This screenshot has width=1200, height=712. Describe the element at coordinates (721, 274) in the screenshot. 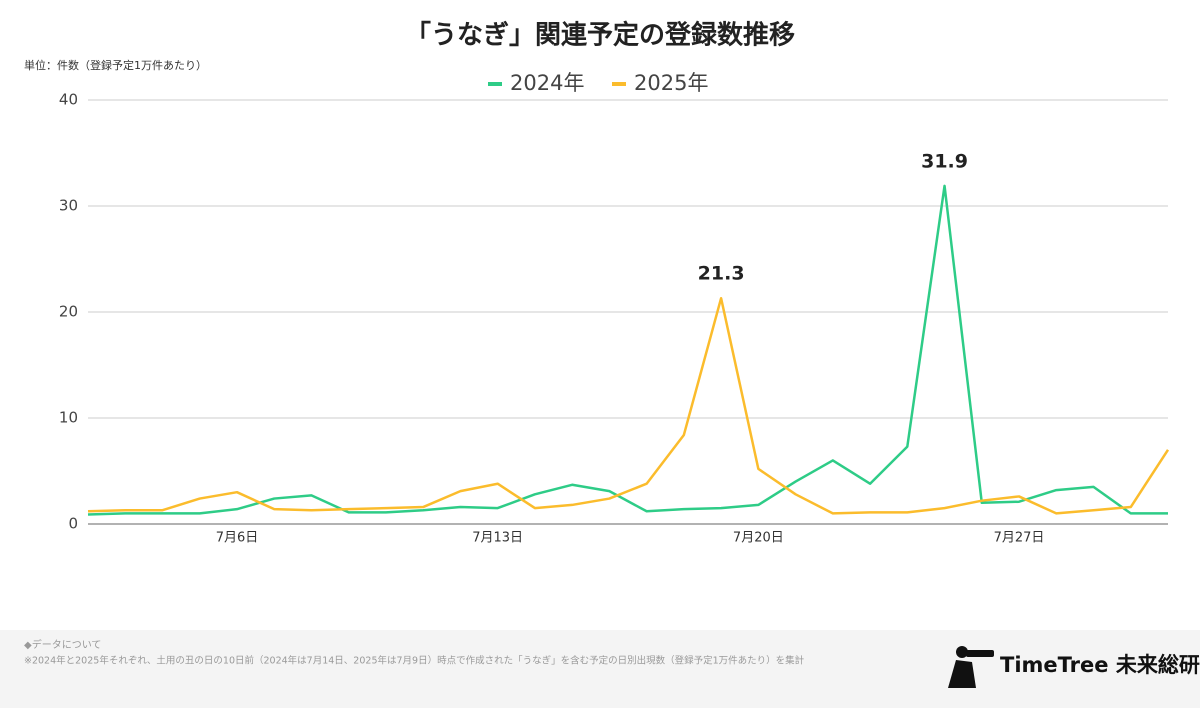

I see `data-label: 21.3` at that location.